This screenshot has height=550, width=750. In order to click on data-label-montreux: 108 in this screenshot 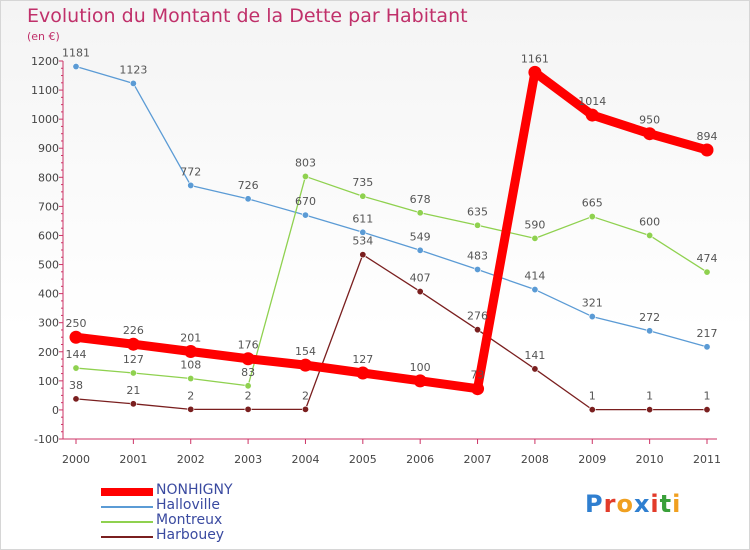, I will do `click(190, 365)`.